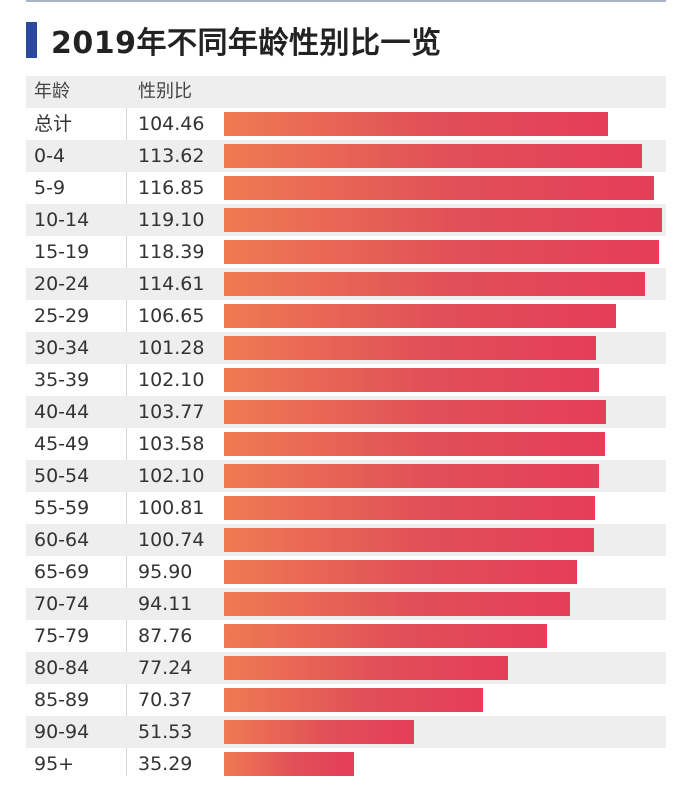 The image size is (690, 796). What do you see at coordinates (62, 316) in the screenshot?
I see `age-label: 25-29` at bounding box center [62, 316].